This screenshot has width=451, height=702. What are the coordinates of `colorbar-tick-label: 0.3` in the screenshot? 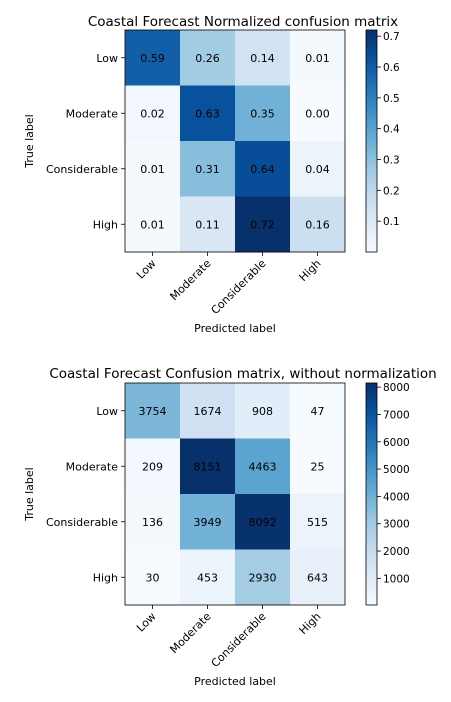 It's located at (391, 161).